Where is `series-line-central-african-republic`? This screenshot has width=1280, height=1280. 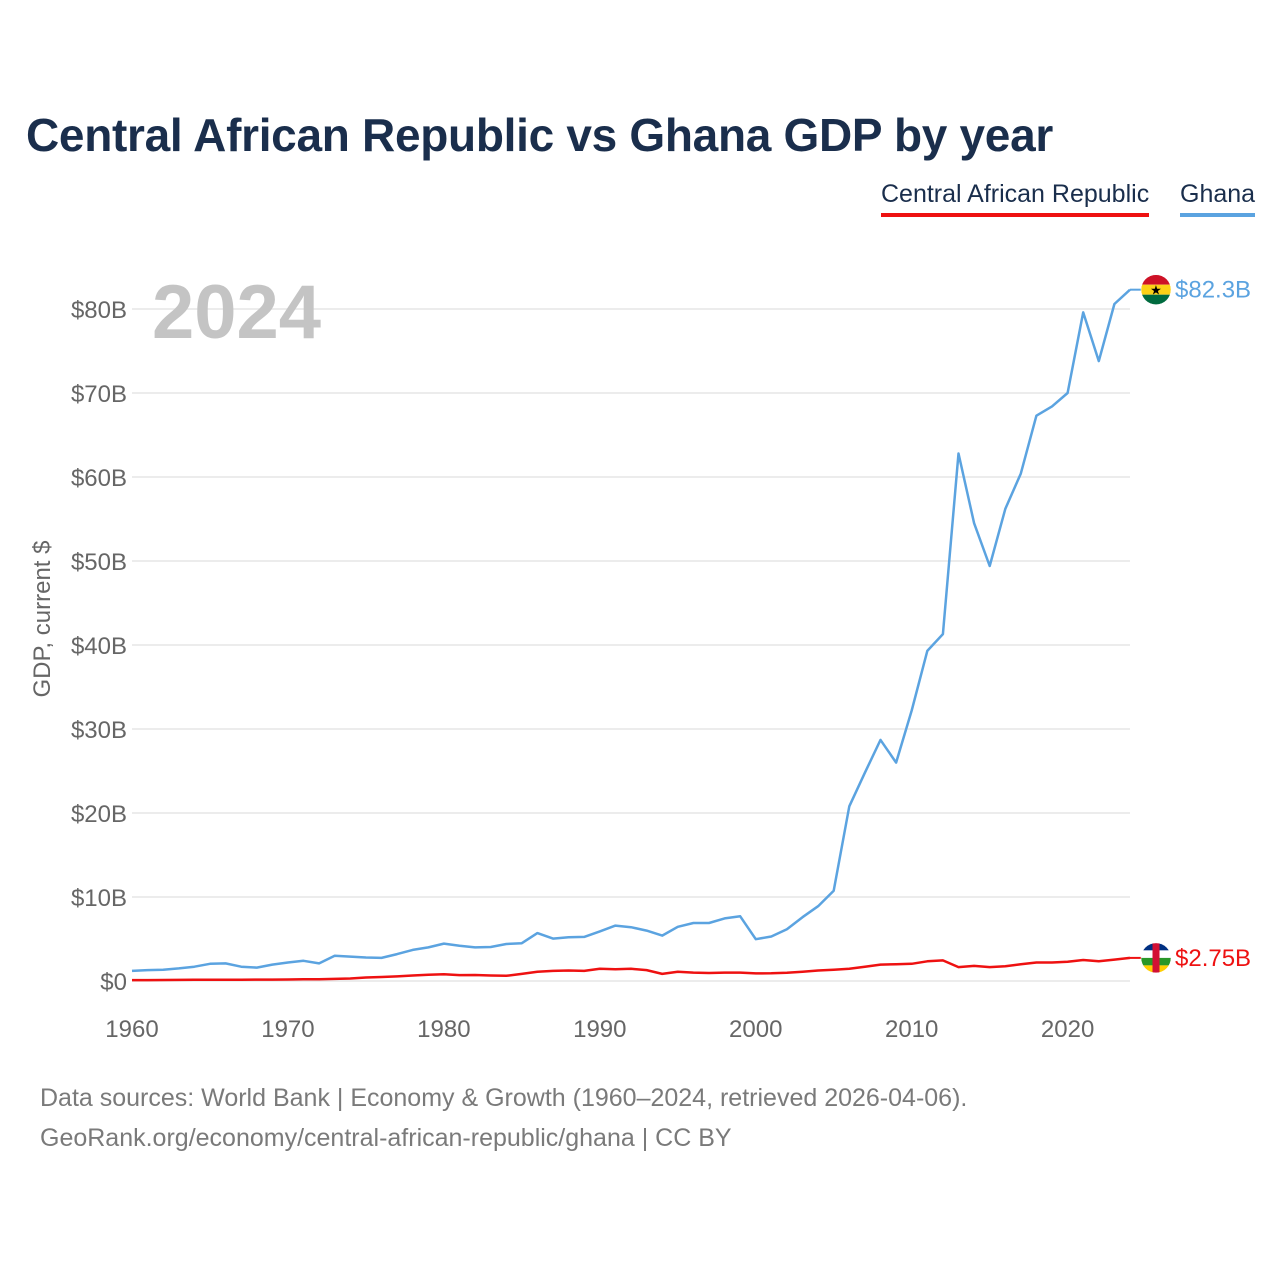 series-line-central-african-republic is located at coordinates (631, 969).